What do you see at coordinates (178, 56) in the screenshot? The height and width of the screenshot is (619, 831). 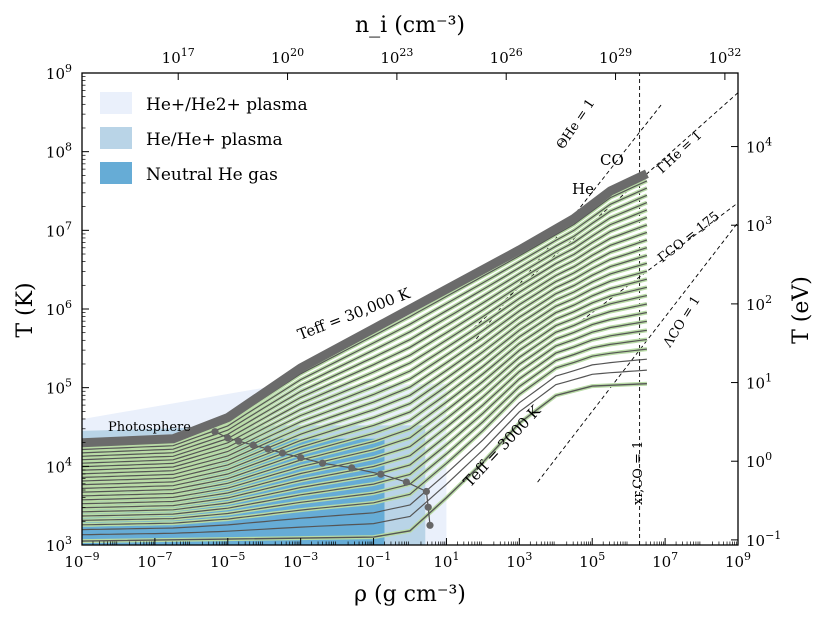 I see `top-tick-label: 1017` at bounding box center [178, 56].